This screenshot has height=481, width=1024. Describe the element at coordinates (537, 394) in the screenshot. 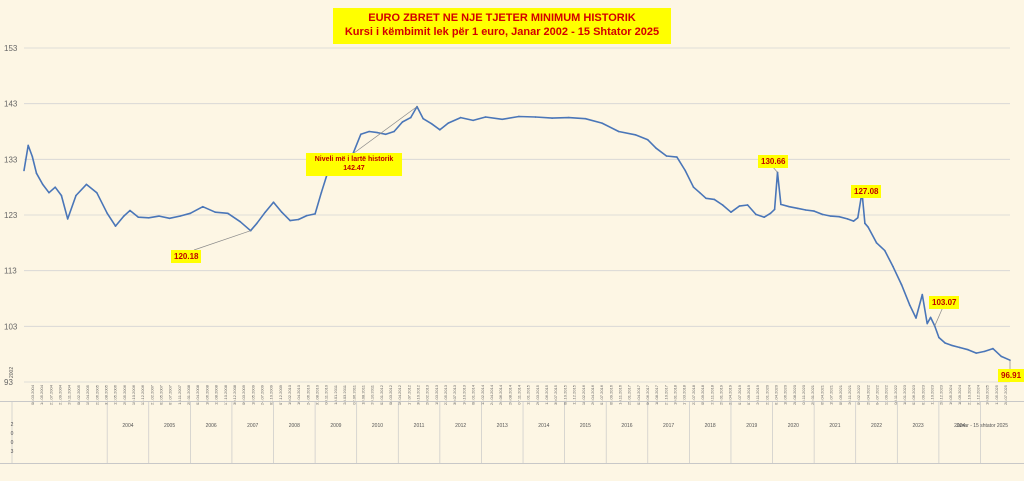

I see `x-date-label: 26.03.2015` at that location.